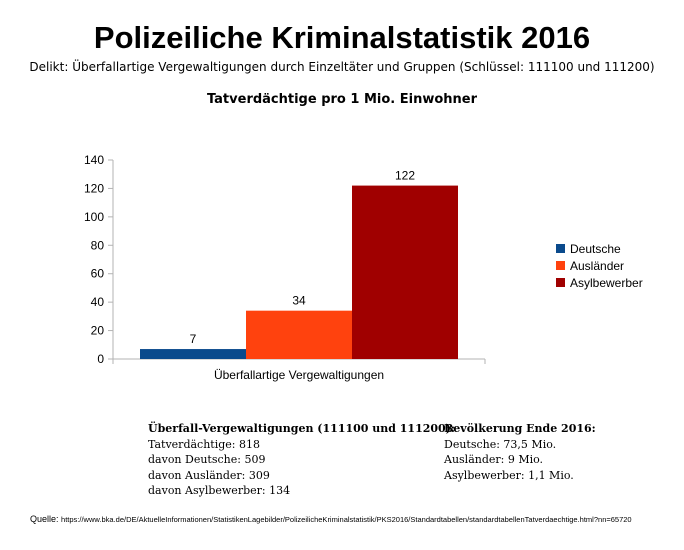 This screenshot has width=684, height=550. Describe the element at coordinates (98, 274) in the screenshot. I see `y-tick-label: 60` at that location.